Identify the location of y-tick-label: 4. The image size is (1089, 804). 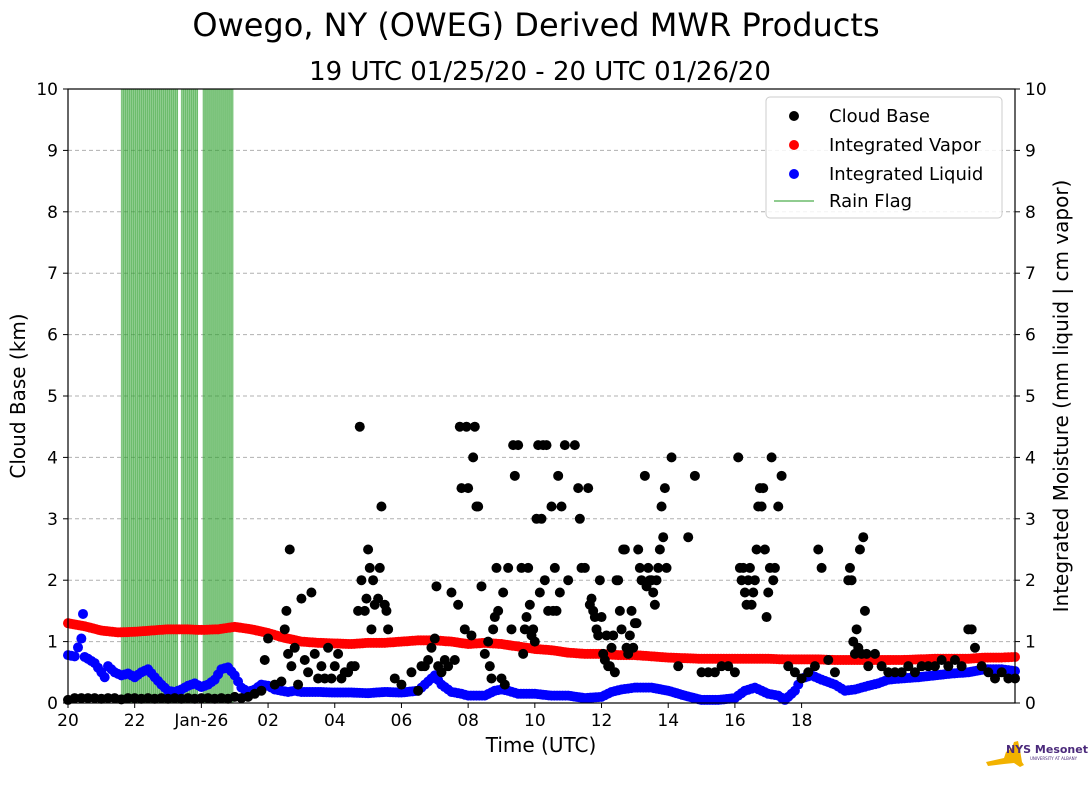
(52, 458).